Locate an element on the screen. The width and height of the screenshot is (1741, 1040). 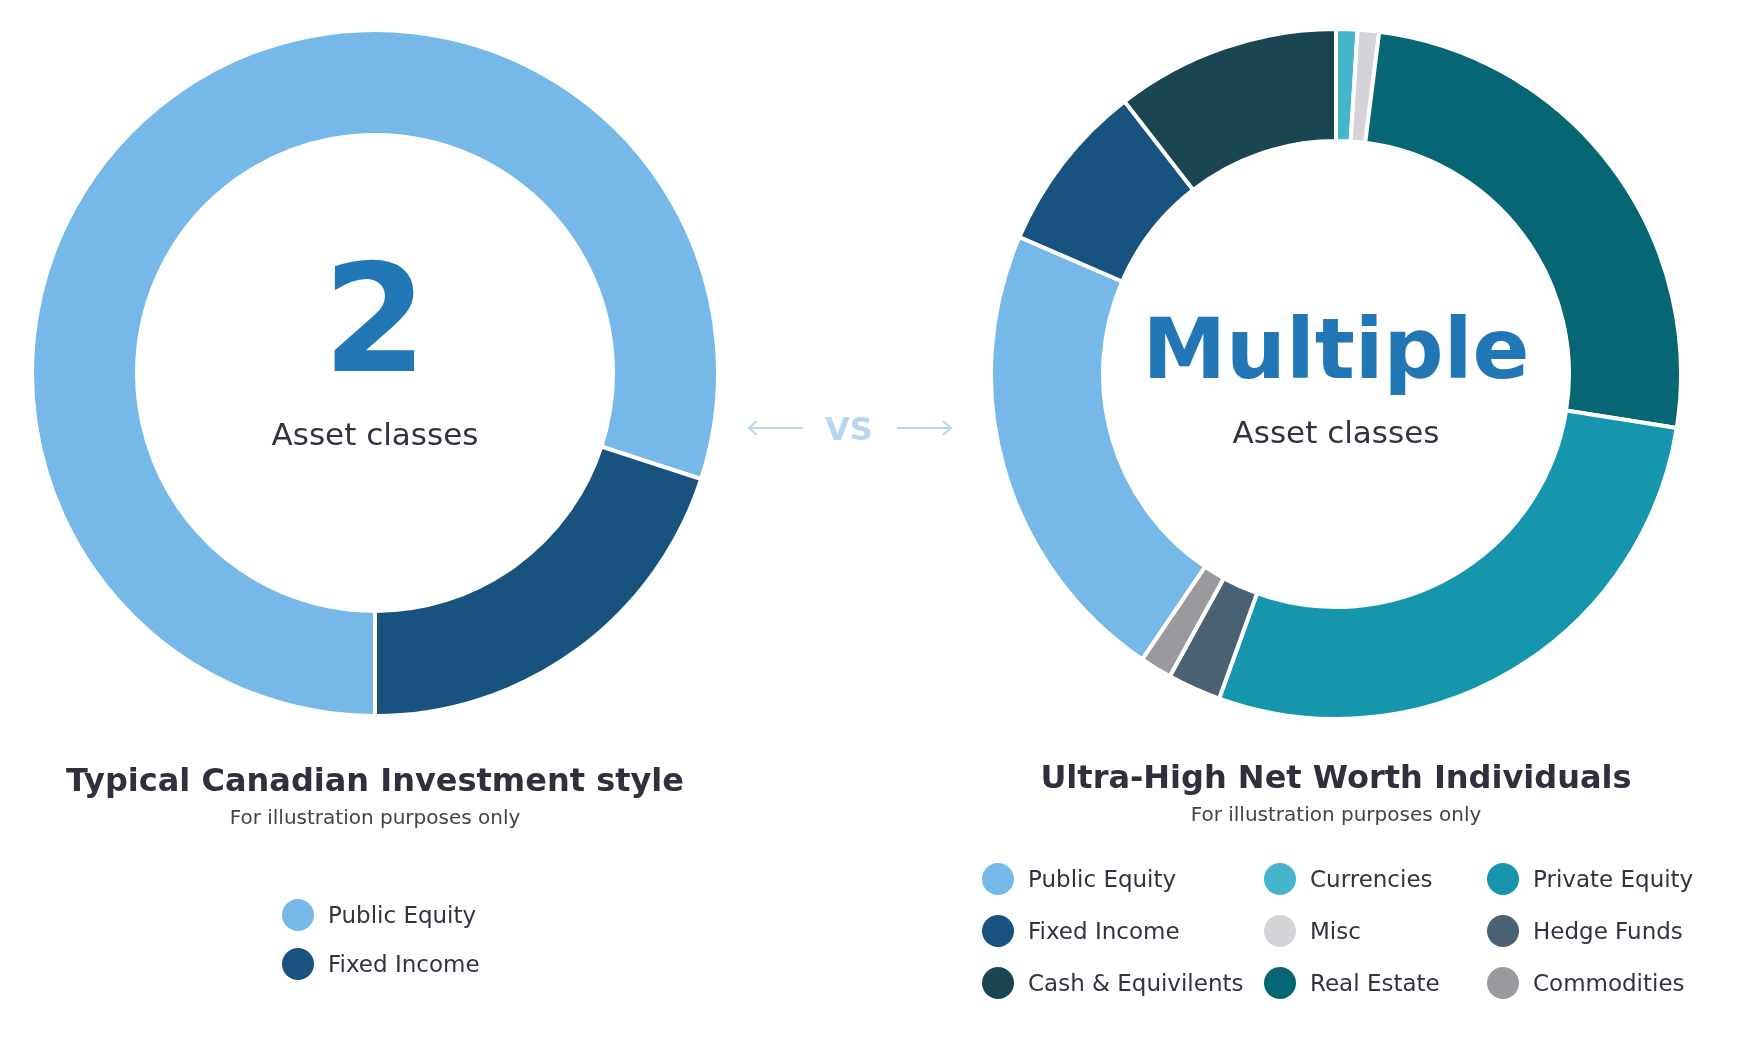
legend-label: Real Estate is located at coordinates (1375, 983).